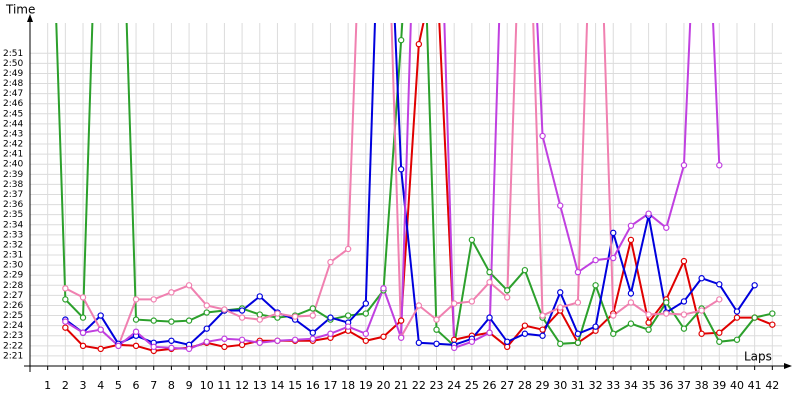 This screenshot has height=400, width=800. What do you see at coordinates (13, 276) in the screenshot?
I see `y-tick-label: 2:29` at bounding box center [13, 276].